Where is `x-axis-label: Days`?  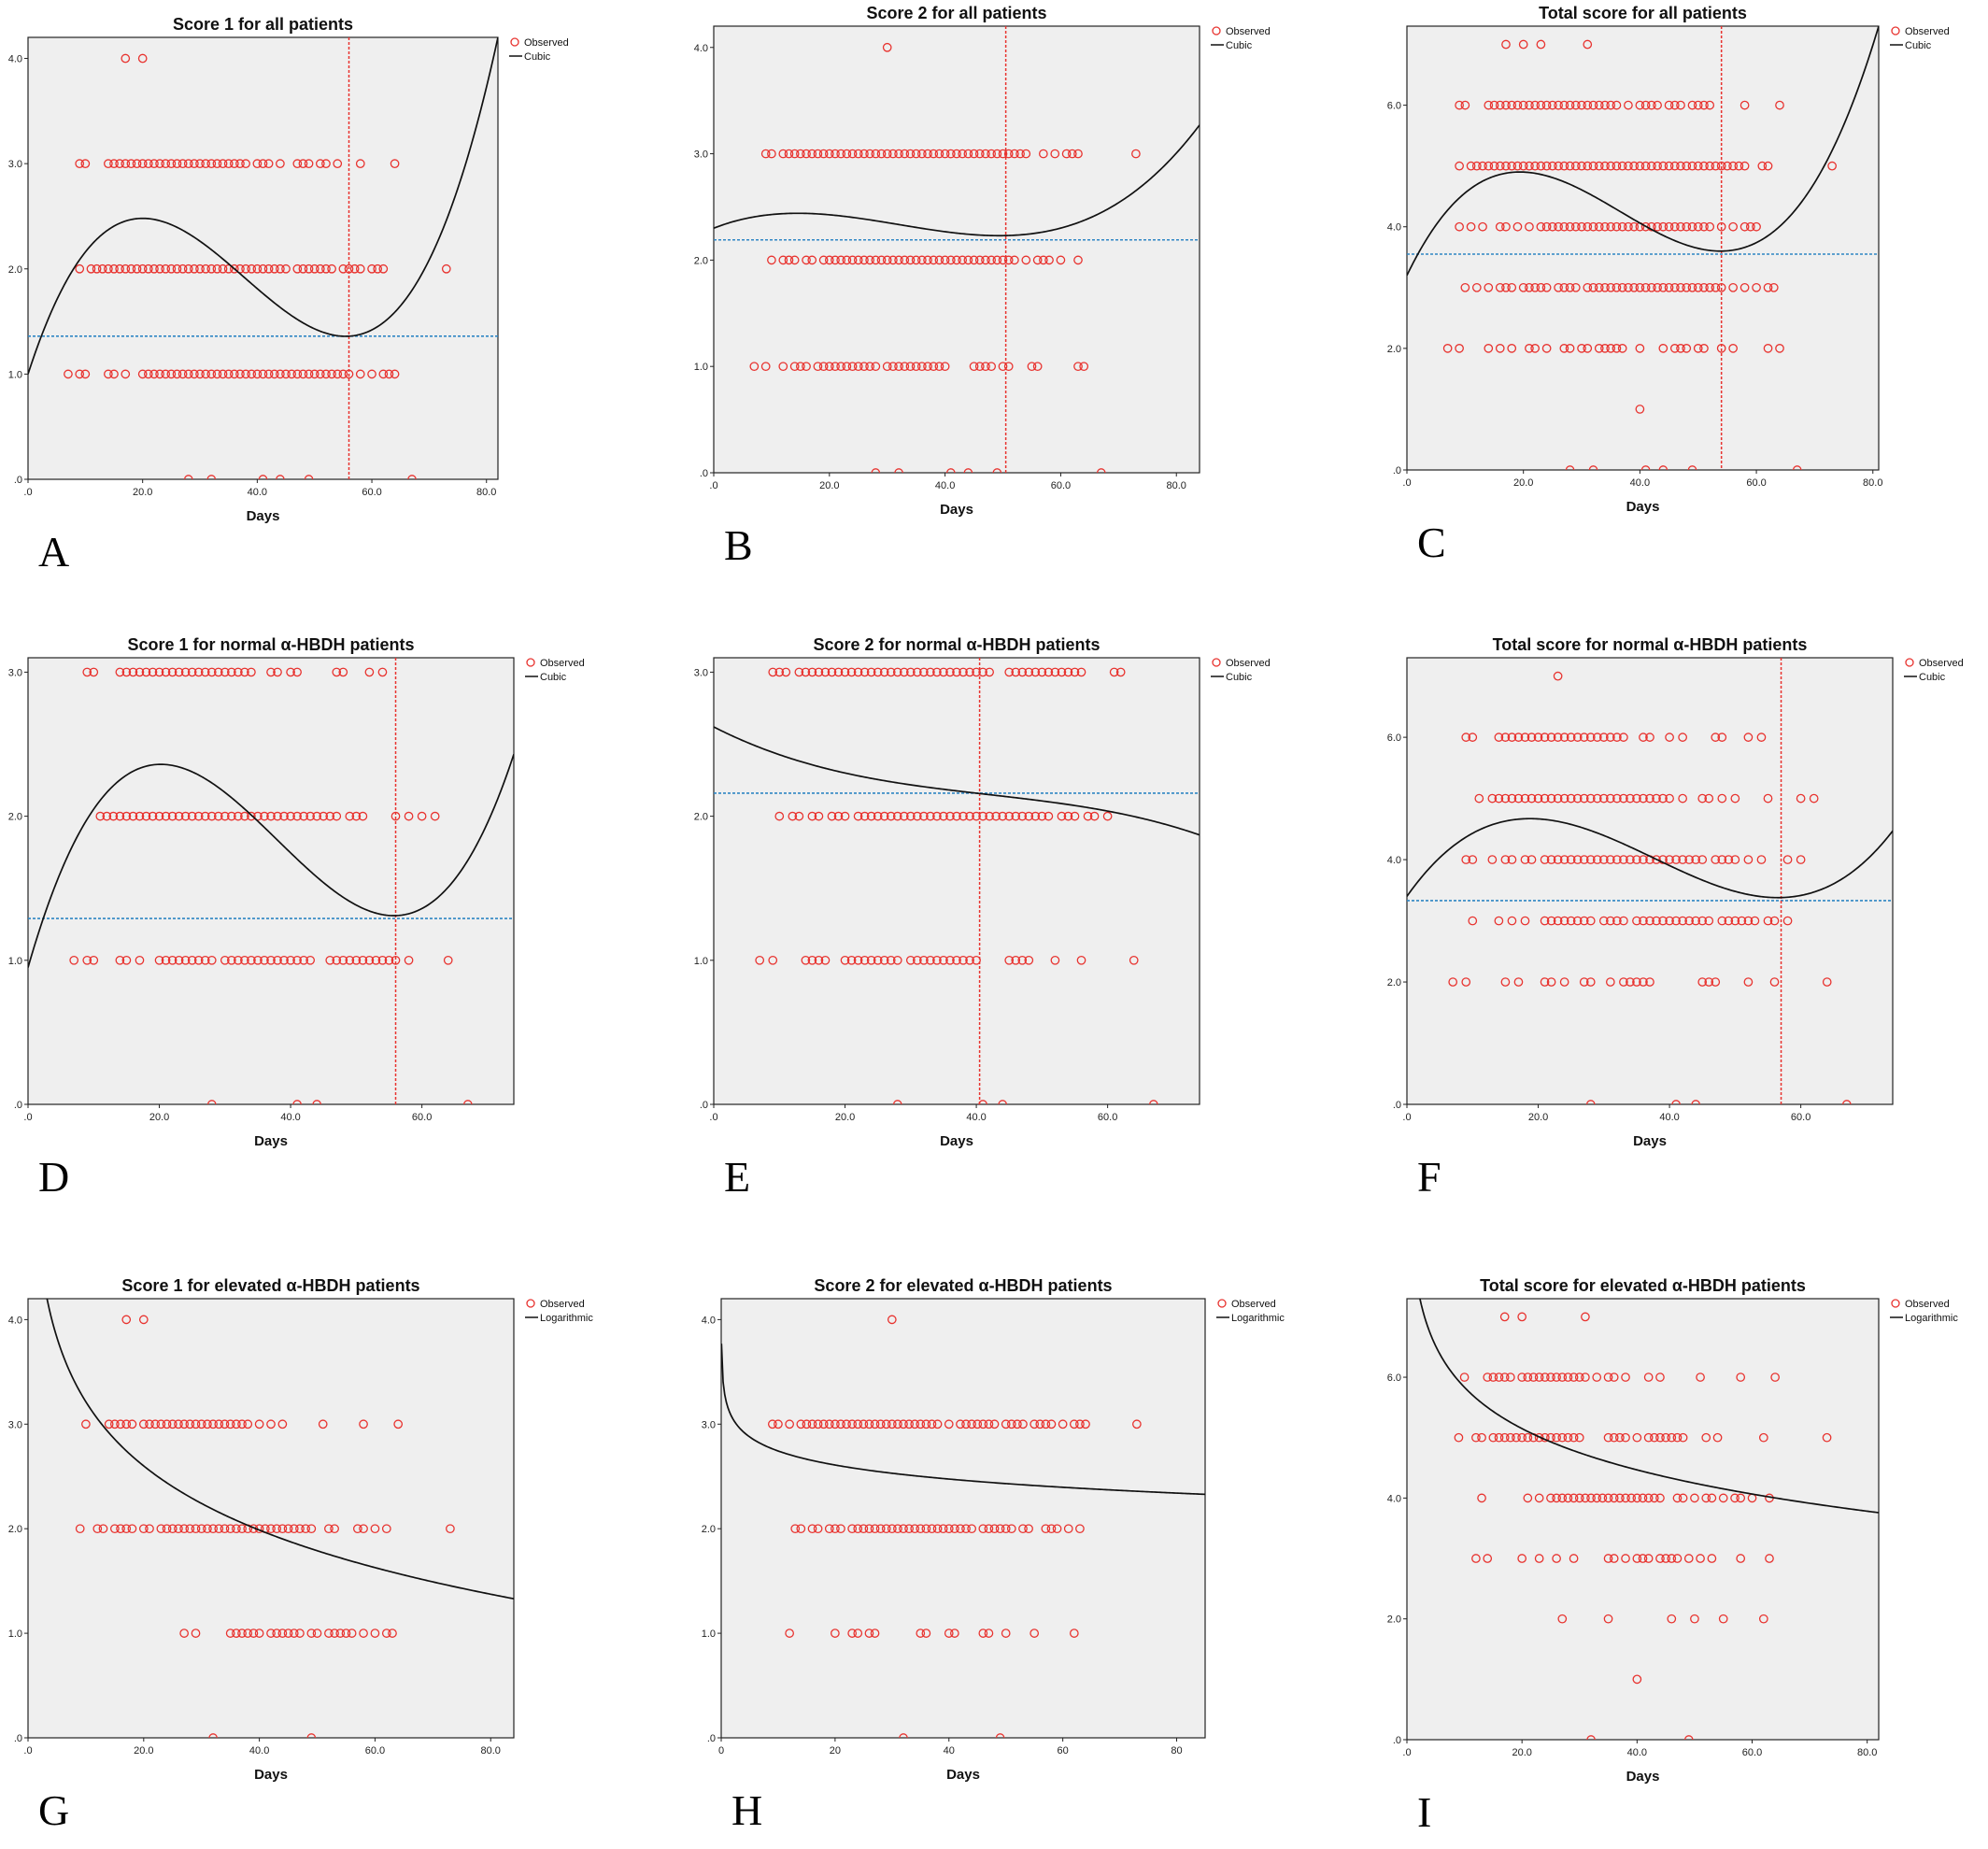 x-axis-label: Days is located at coordinates (263, 516).